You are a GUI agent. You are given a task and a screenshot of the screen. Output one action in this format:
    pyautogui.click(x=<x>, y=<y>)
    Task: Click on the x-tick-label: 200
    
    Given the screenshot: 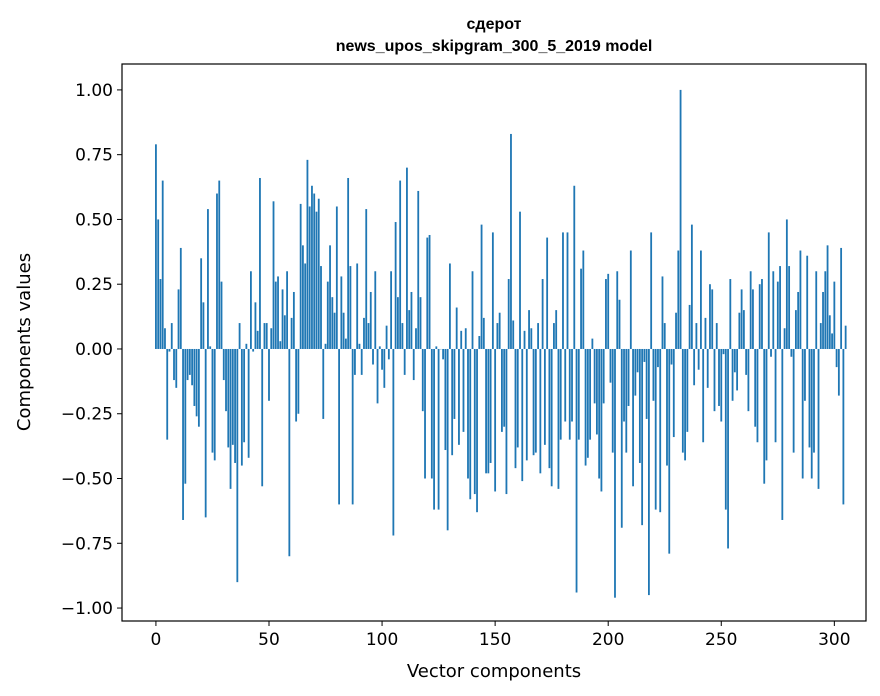 What is the action you would take?
    pyautogui.click(x=608, y=640)
    